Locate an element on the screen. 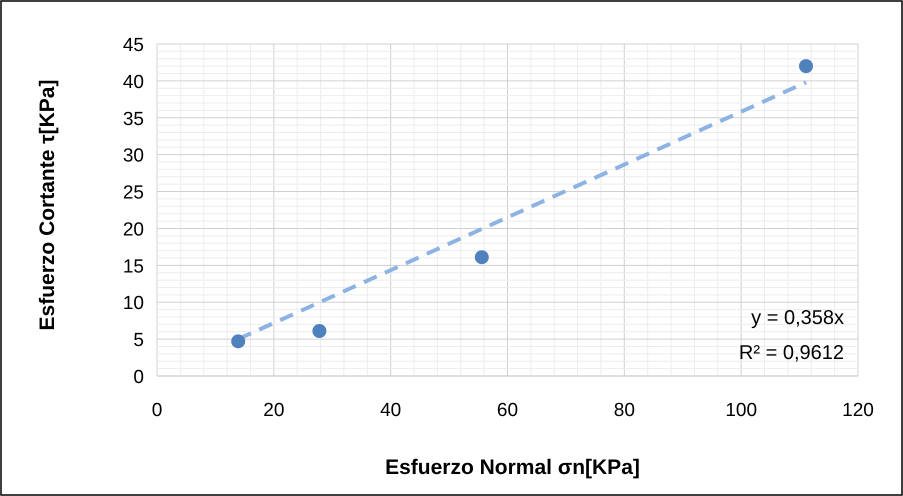 Image resolution: width=903 pixels, height=496 pixels. x-tick-label: 40 is located at coordinates (391, 410).